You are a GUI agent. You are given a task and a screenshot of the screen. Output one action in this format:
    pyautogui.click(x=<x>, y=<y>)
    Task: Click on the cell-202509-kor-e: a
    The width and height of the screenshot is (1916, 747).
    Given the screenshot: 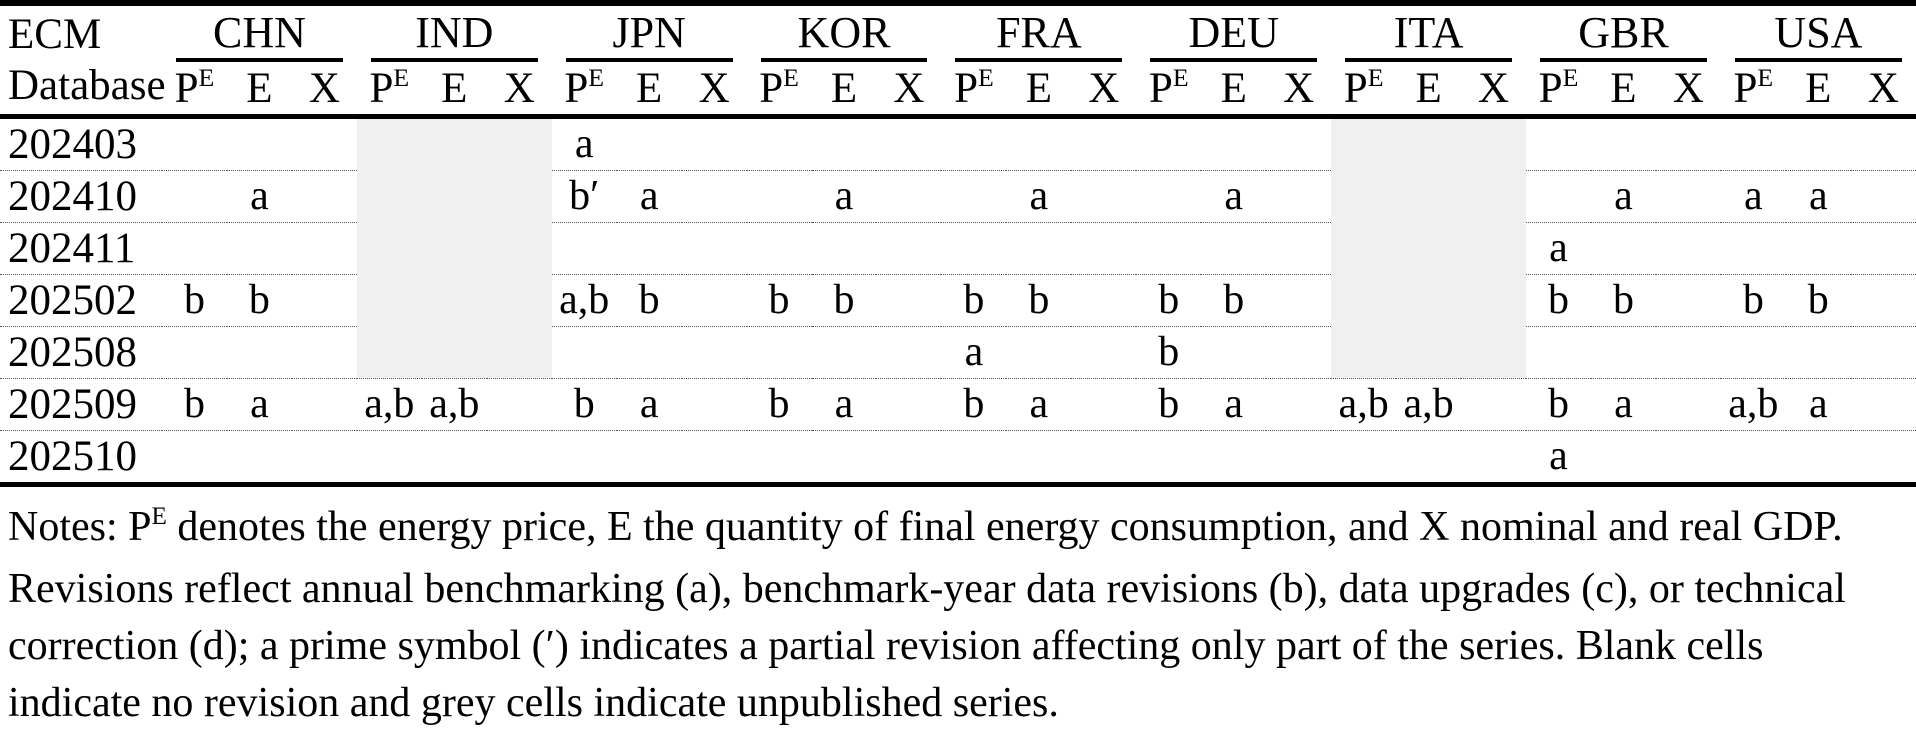 What is the action you would take?
    pyautogui.click(x=844, y=404)
    